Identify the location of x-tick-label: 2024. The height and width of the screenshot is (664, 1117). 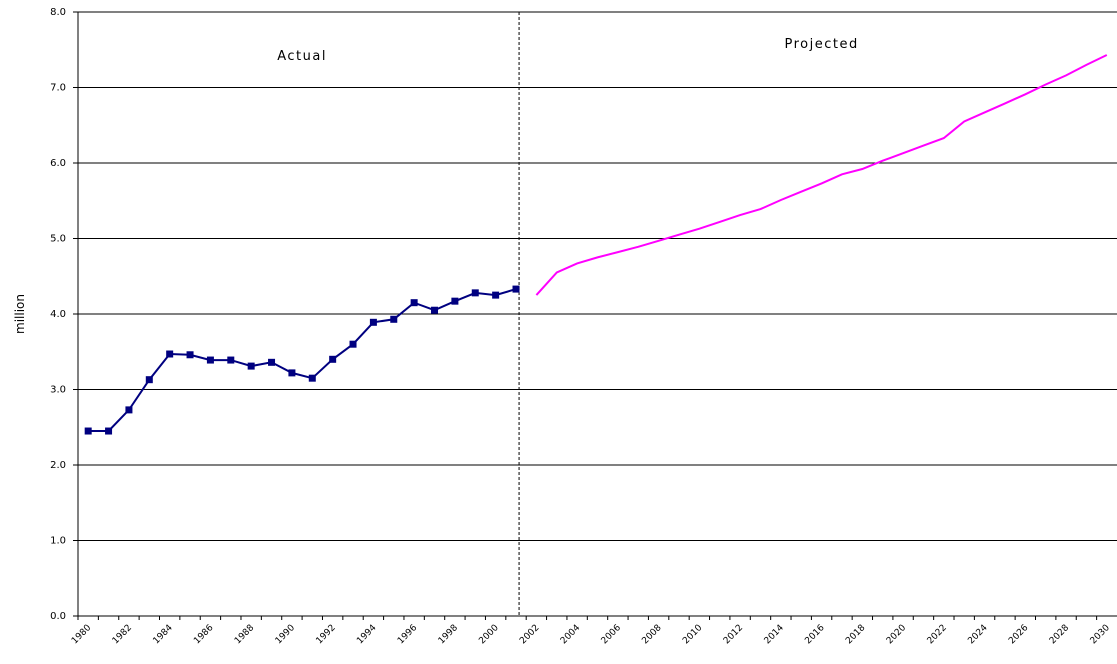
(977, 634).